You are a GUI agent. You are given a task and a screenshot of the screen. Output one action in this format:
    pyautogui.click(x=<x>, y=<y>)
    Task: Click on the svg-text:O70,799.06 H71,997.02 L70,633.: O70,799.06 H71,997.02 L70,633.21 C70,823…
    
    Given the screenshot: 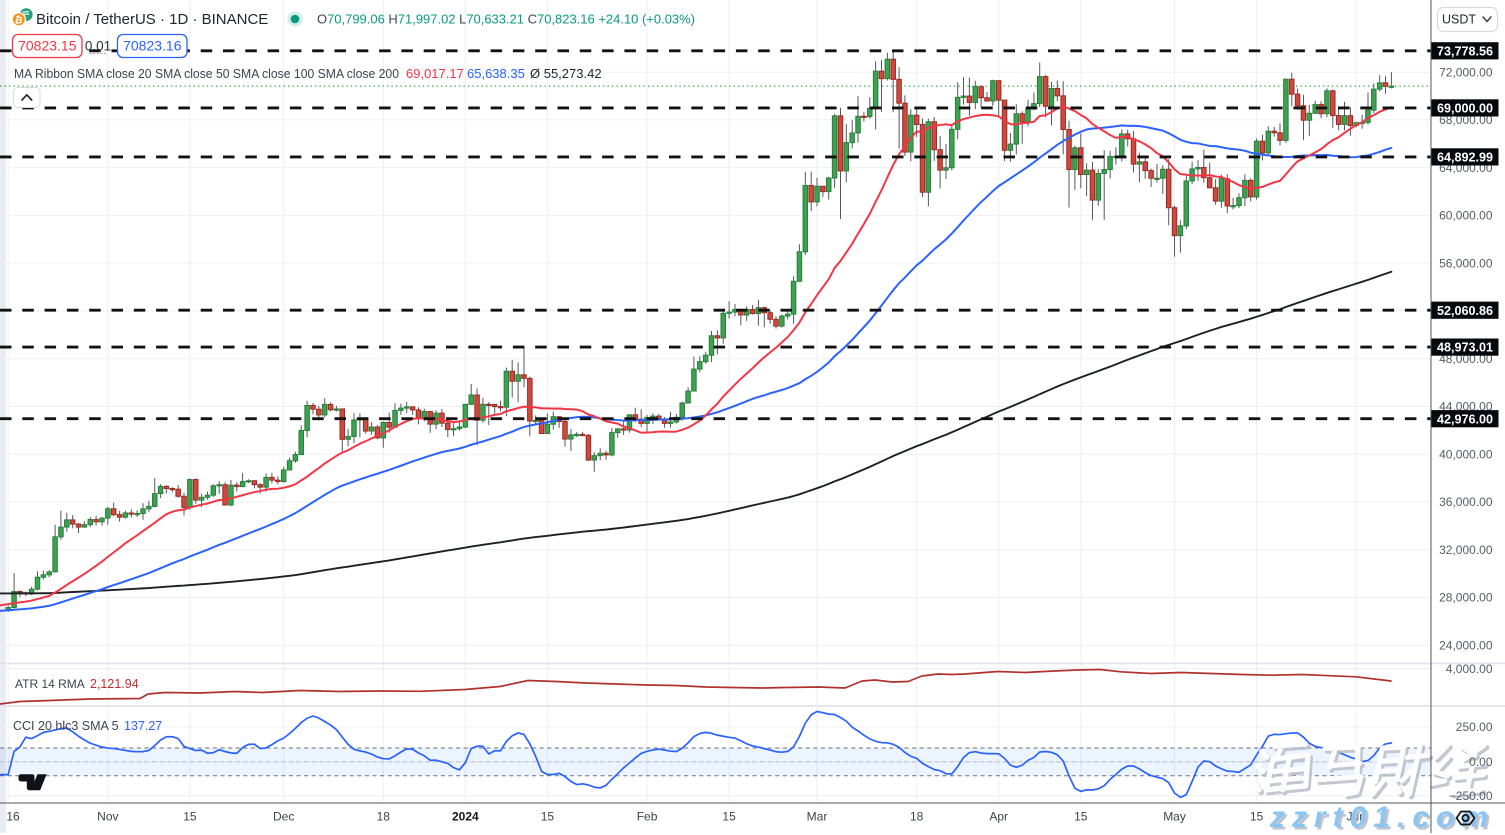 What is the action you would take?
    pyautogui.click(x=506, y=19)
    